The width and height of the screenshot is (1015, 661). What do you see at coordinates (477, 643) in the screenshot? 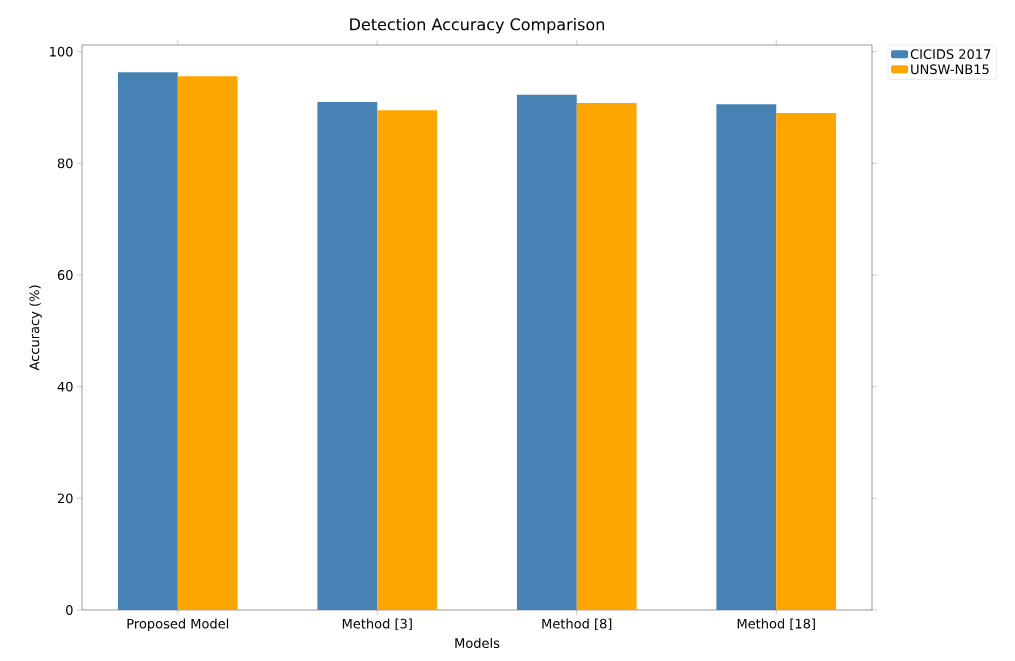
I see `x-axis-title: Models` at bounding box center [477, 643].